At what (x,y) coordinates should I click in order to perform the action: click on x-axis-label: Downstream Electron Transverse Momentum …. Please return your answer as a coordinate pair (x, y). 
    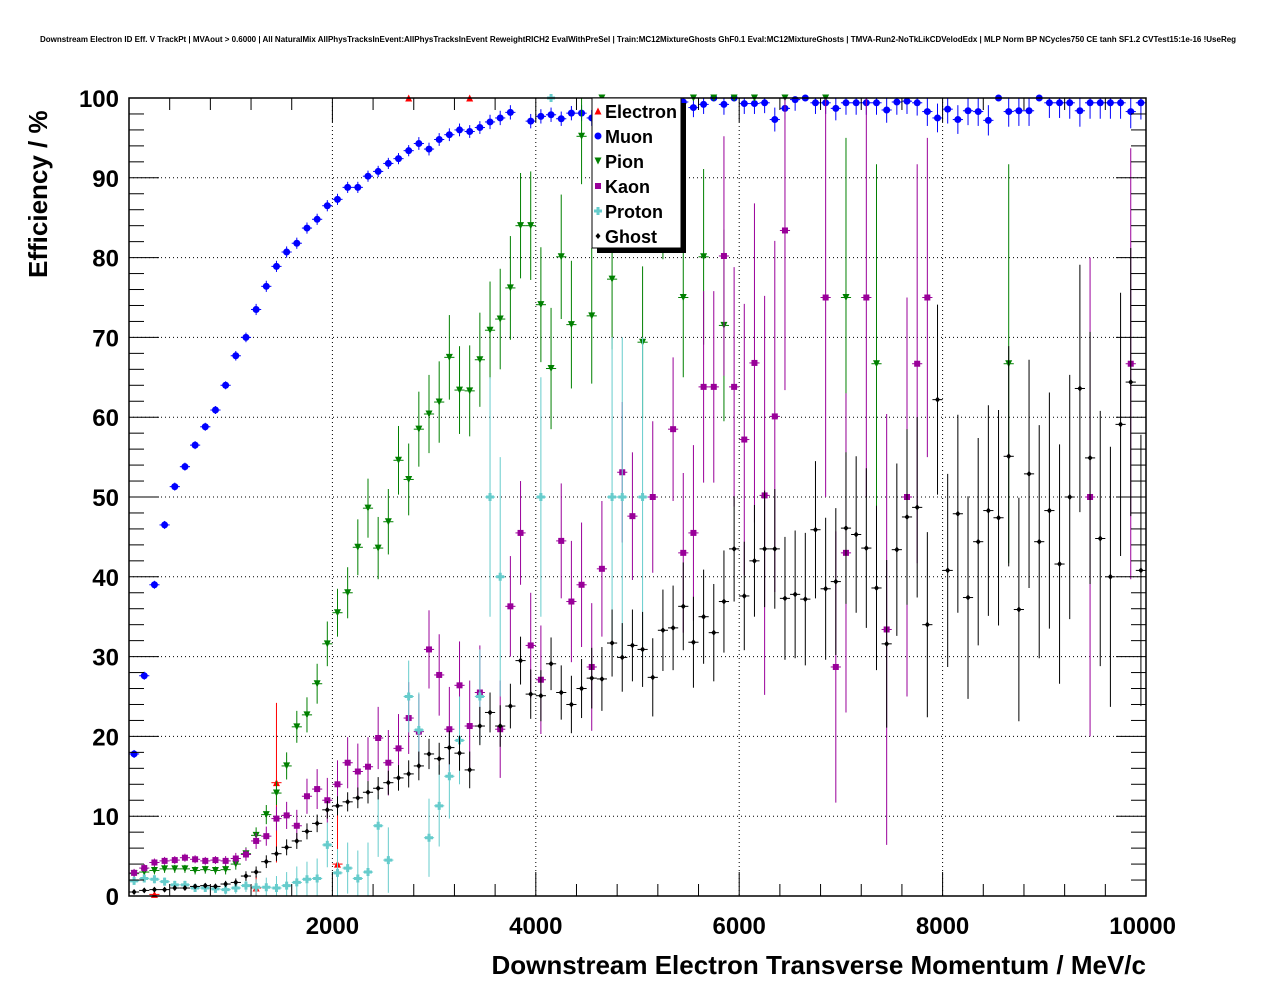
    Looking at the image, I should click on (818, 965).